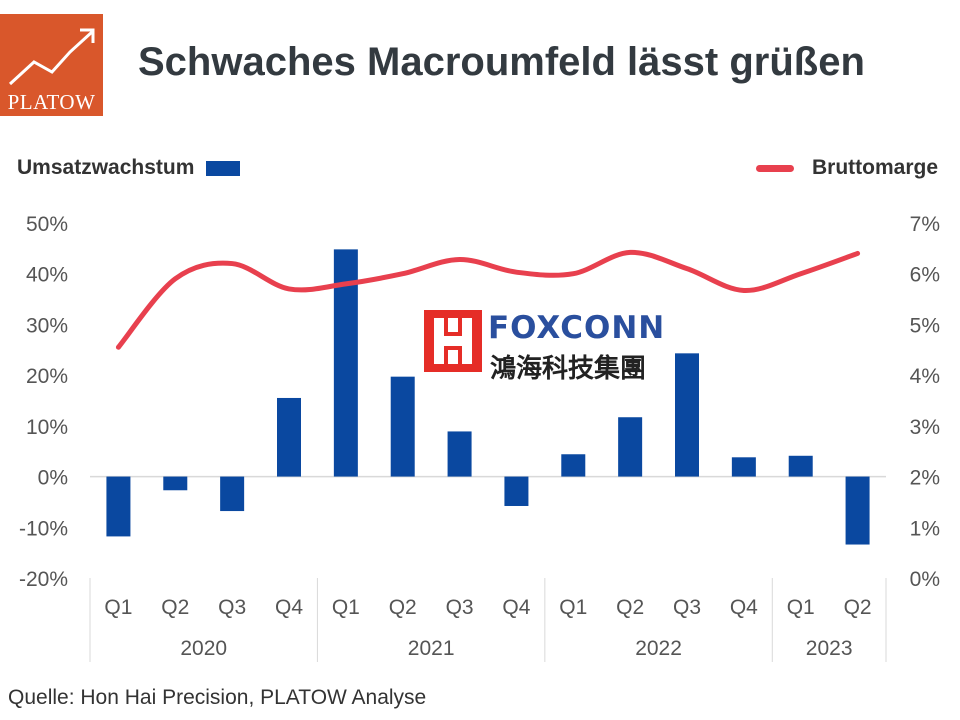 The height and width of the screenshot is (720, 960). Describe the element at coordinates (925, 528) in the screenshot. I see `y-right-tick-label: 1%` at that location.